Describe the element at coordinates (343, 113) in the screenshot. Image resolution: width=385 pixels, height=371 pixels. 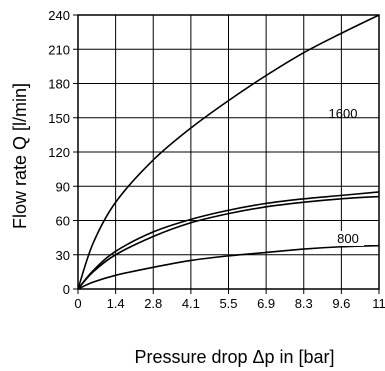
I see `series-label-1600: 1600` at that location.